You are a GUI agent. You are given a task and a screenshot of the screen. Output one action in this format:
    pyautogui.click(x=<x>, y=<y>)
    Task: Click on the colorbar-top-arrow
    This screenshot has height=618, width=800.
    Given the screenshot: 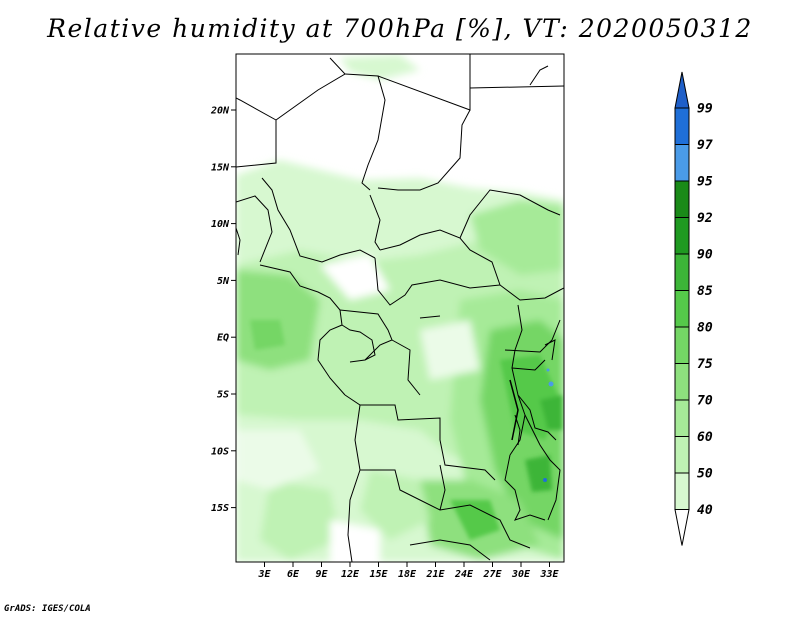 What is the action you would take?
    pyautogui.click(x=682, y=90)
    